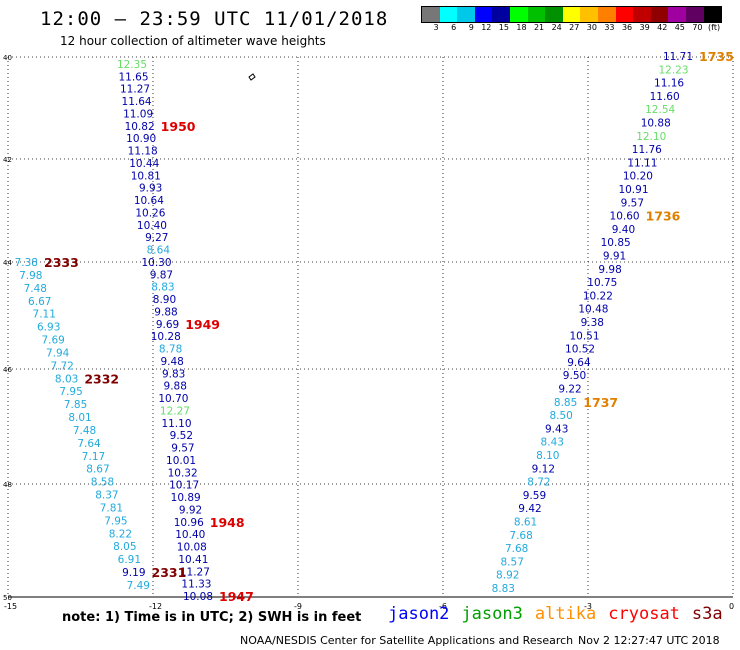 The height and width of the screenshot is (650, 740). I want to click on left-track-value: 9.88, so click(175, 387).